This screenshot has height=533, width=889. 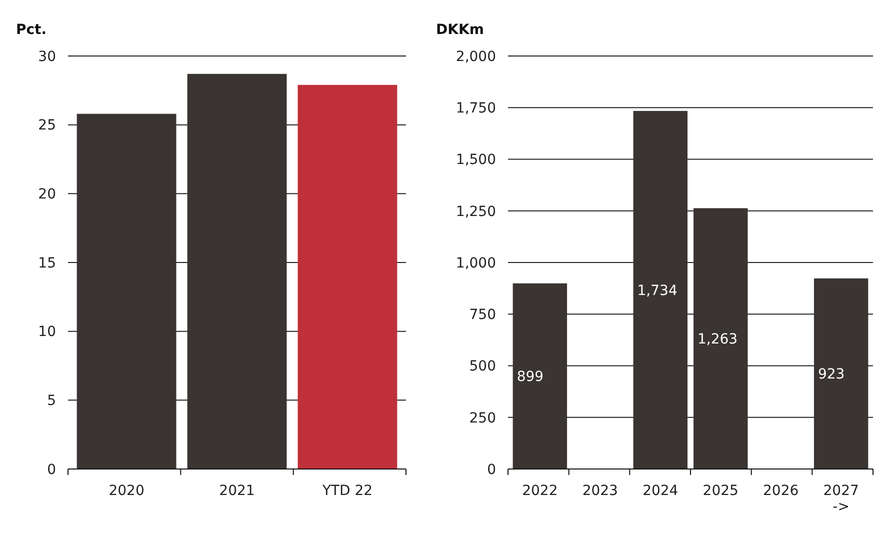 What do you see at coordinates (831, 374) in the screenshot?
I see `data-label: 923` at bounding box center [831, 374].